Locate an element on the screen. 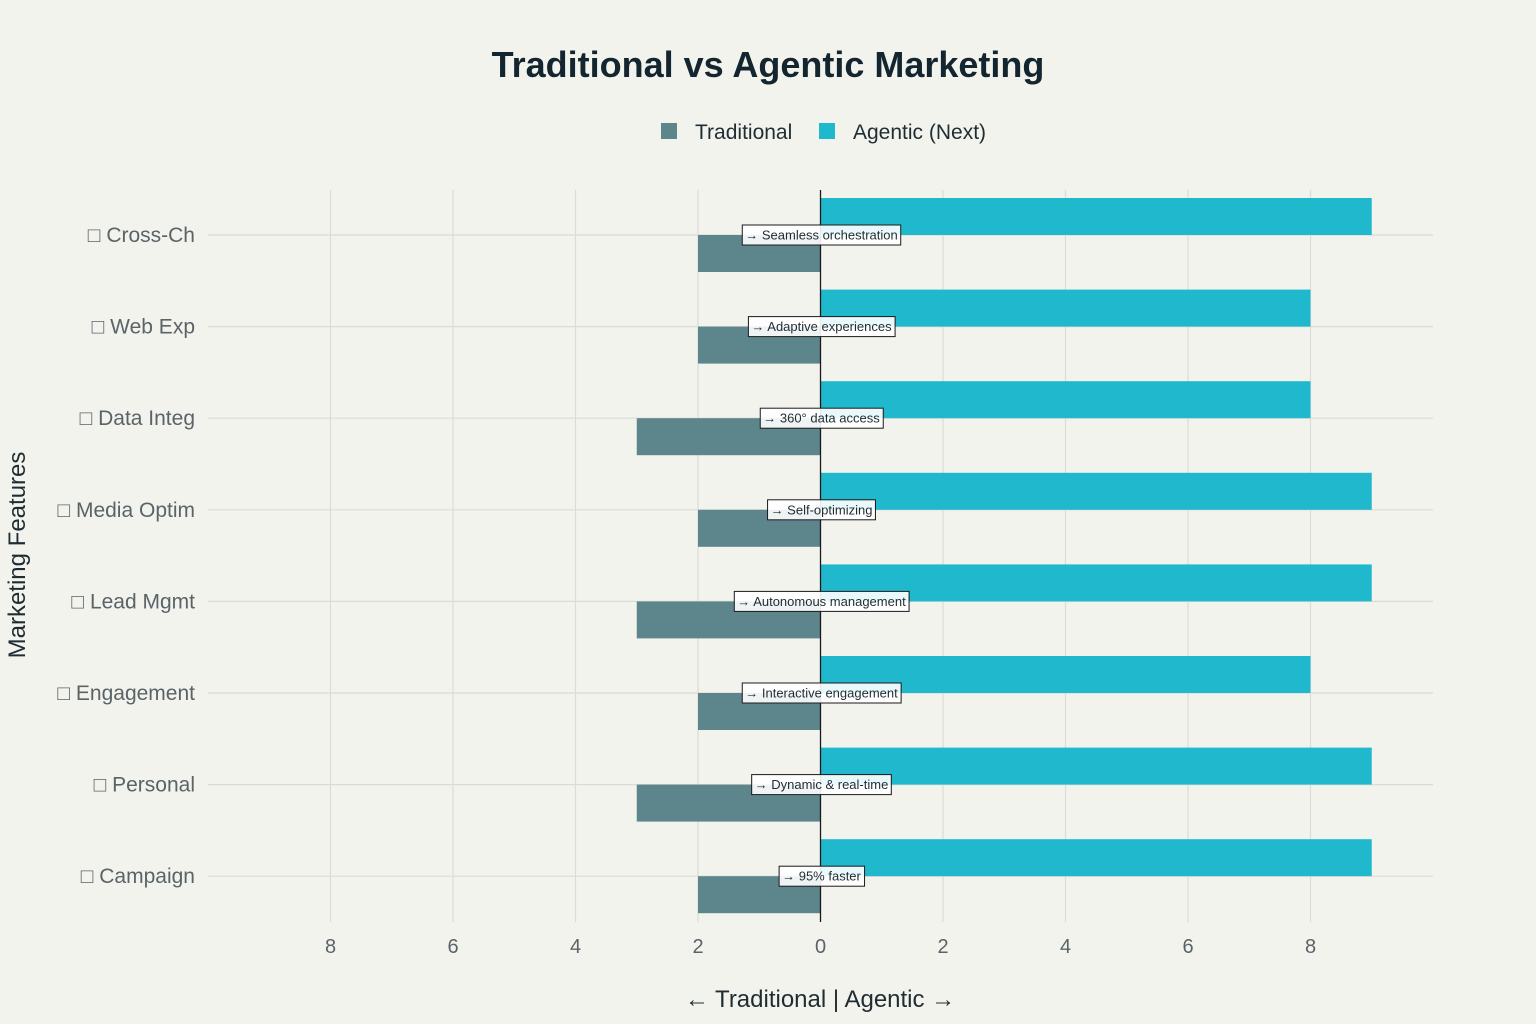 This screenshot has width=1536, height=1024. x-axis-title: ← Traditional | Agentic → is located at coordinates (820, 999).